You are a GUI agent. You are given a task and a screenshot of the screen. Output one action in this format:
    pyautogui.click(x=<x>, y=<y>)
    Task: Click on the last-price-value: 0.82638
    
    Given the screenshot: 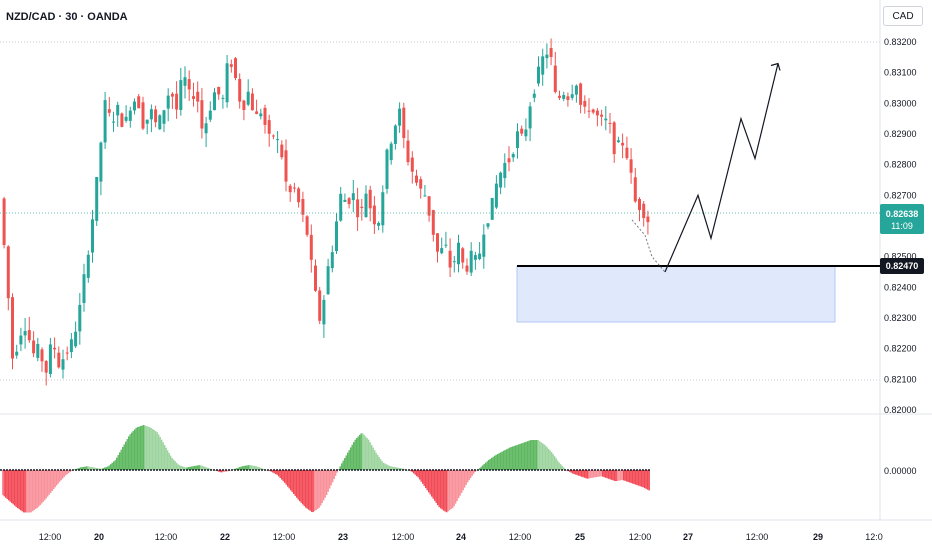 What is the action you would take?
    pyautogui.click(x=902, y=214)
    